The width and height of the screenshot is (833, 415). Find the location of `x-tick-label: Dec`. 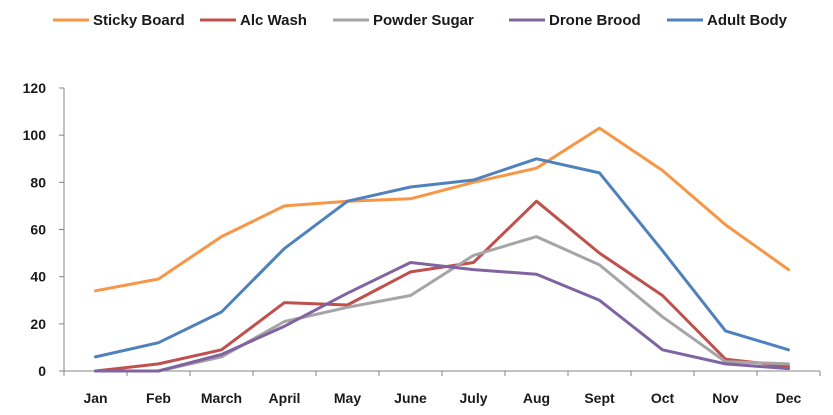

x-tick-label: Dec is located at coordinates (789, 398).